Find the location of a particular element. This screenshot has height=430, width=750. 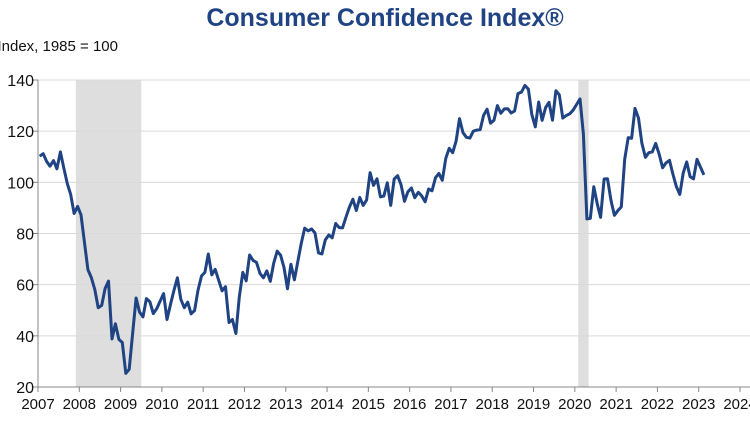

x-tick-label: 2008 is located at coordinates (79, 404).